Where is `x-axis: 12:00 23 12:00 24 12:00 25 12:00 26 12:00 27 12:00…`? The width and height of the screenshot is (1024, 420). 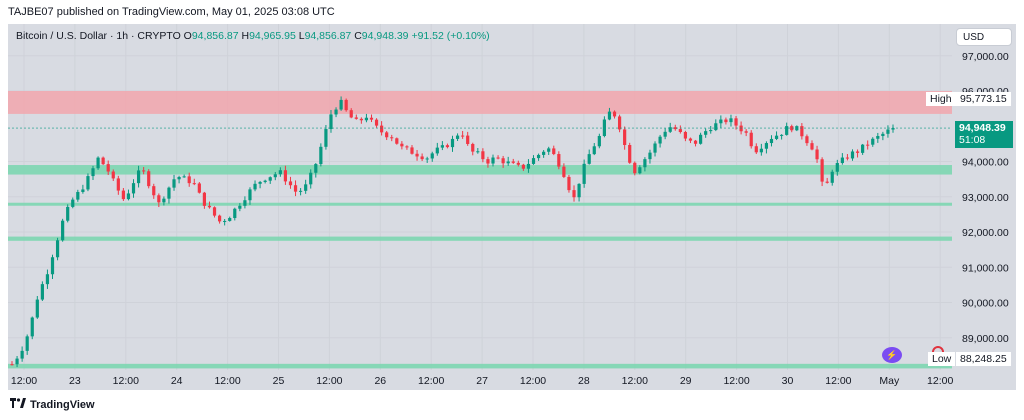
x-axis: 12:00 23 12:00 24 12:00 25 12:00 26 12:00 27 12:00… is located at coordinates (482, 381).